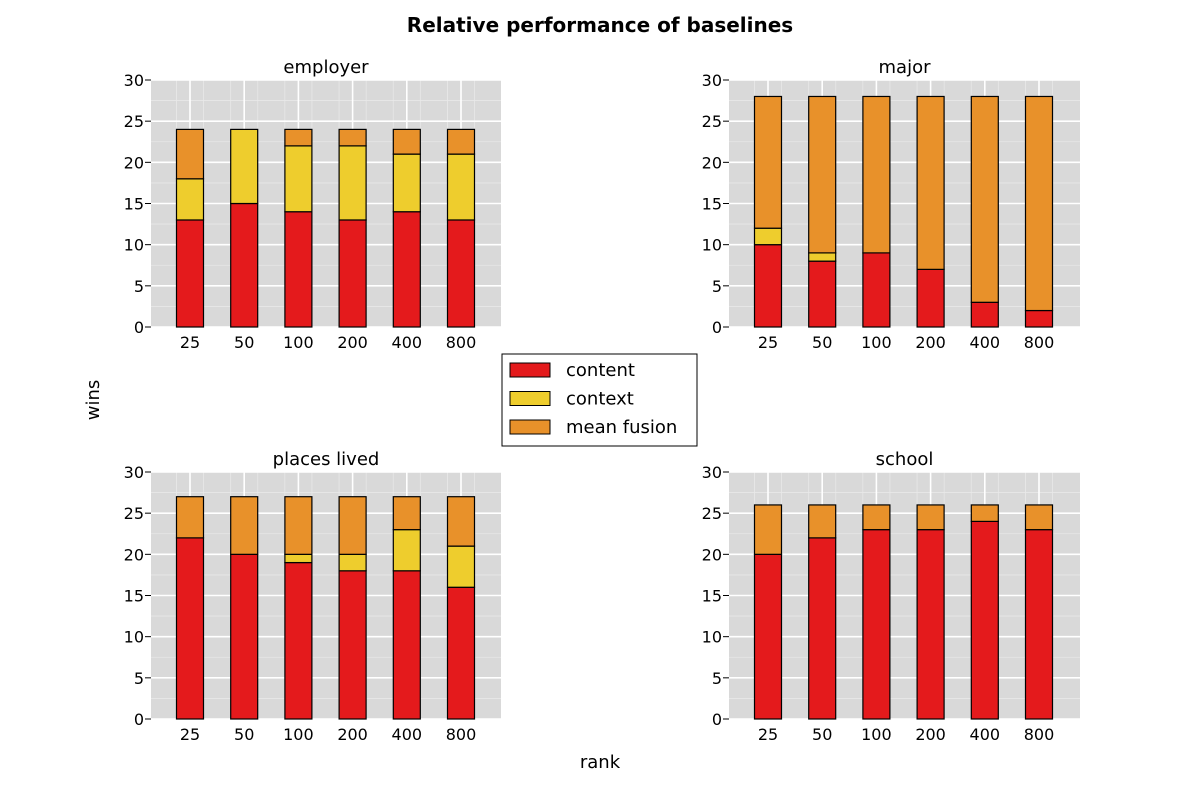 This screenshot has height=804, width=1200. I want to click on subplot-0: 0 5 10 15 20 25 30 25 50 100 200 400 800 employer, so click(312, 204).